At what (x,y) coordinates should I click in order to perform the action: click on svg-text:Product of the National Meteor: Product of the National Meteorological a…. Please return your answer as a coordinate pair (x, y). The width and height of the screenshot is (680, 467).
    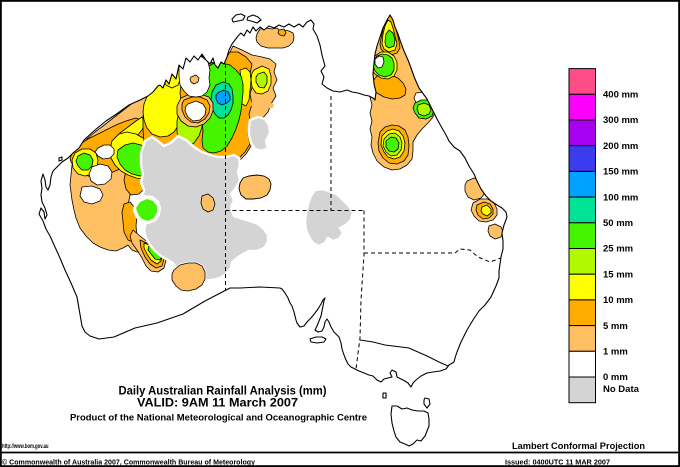
    Looking at the image, I should click on (218, 417).